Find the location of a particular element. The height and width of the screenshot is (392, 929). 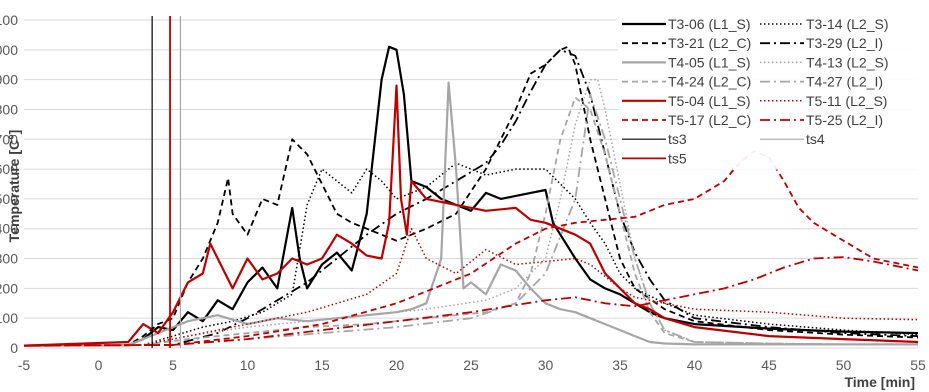

y-tick-label: 500 is located at coordinates (9, 199).